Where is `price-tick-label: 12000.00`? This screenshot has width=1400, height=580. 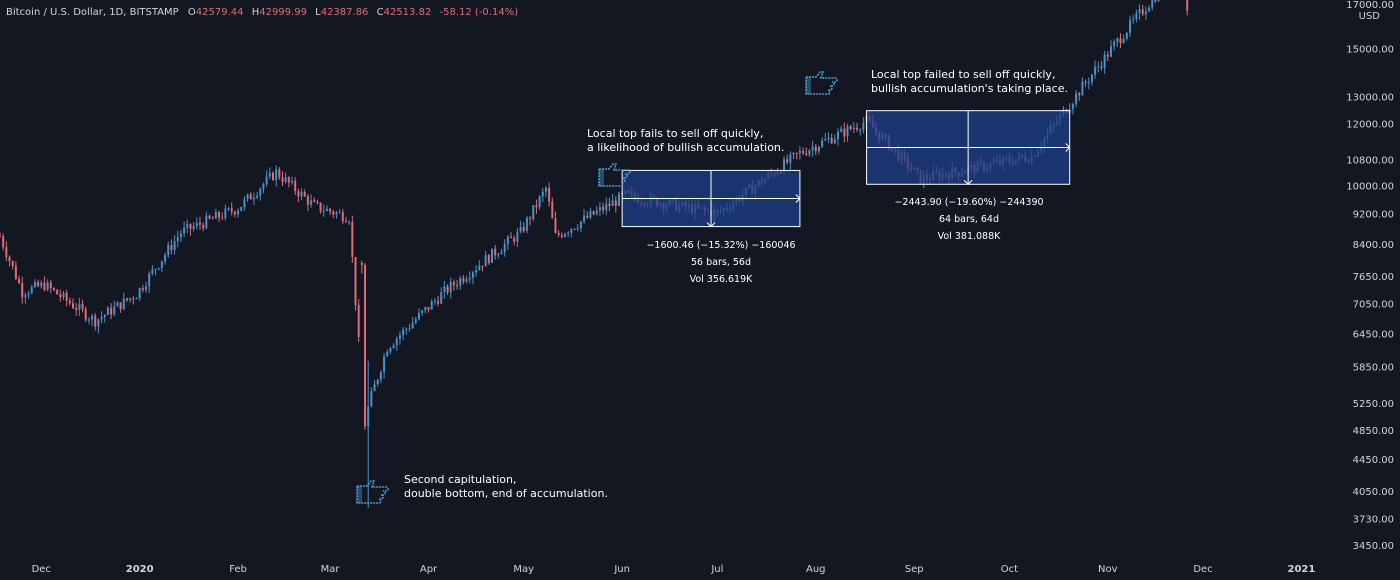
price-tick-label: 12000.00 is located at coordinates (1370, 125).